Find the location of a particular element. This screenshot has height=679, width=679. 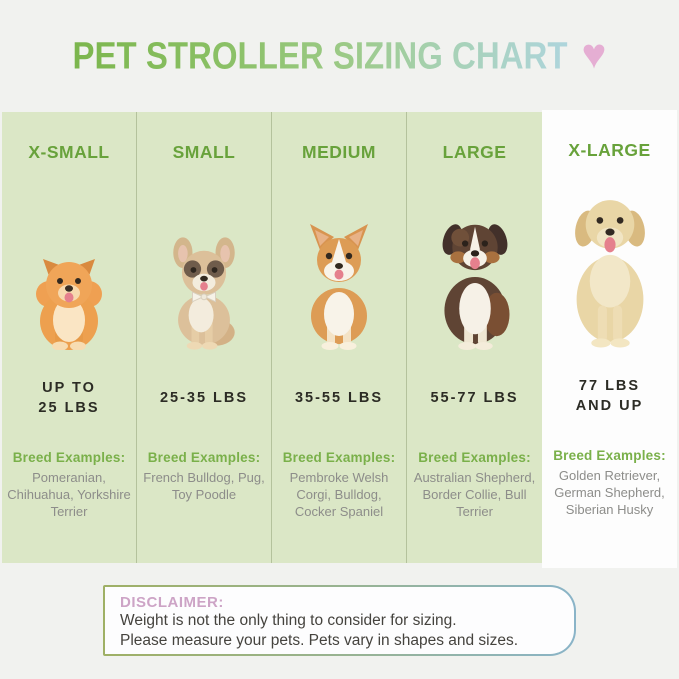

size-label: MEDIUM is located at coordinates (339, 152).